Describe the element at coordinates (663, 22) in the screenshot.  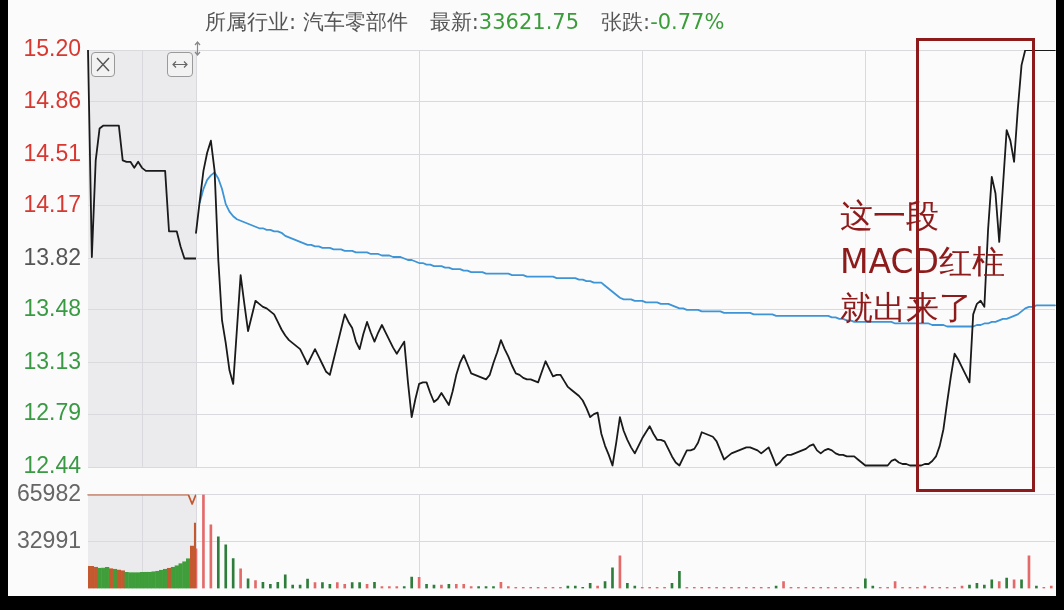
I see `text: 张跌:-0.77%` at that location.